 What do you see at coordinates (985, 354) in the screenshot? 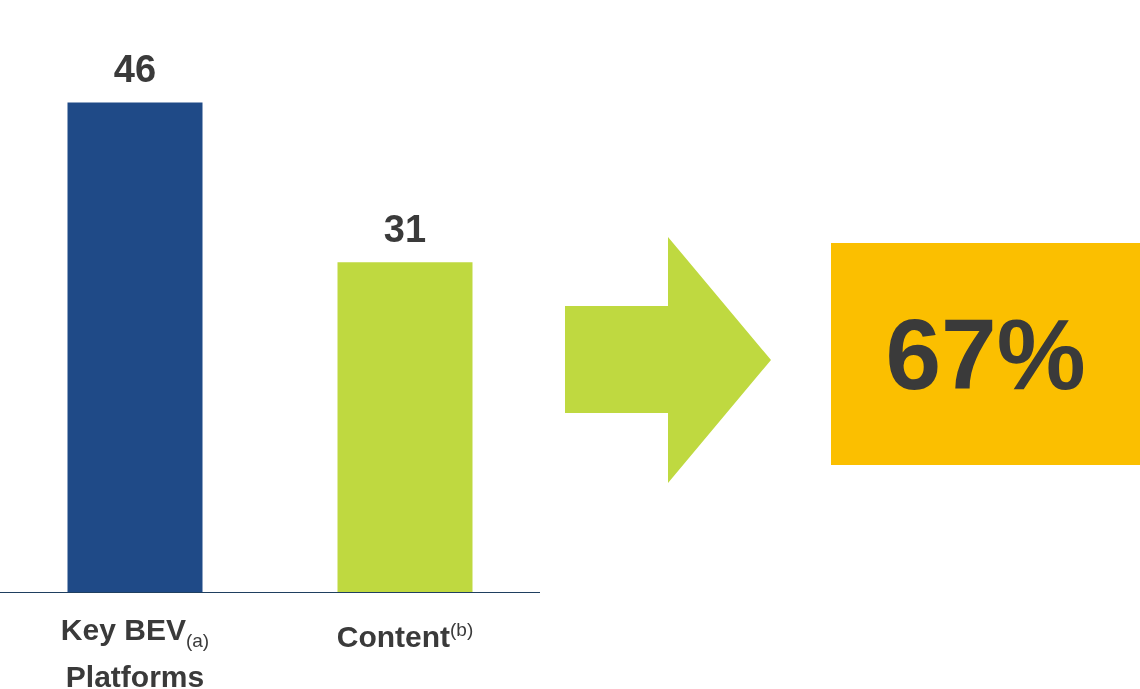
I see `text: 67%` at bounding box center [985, 354].